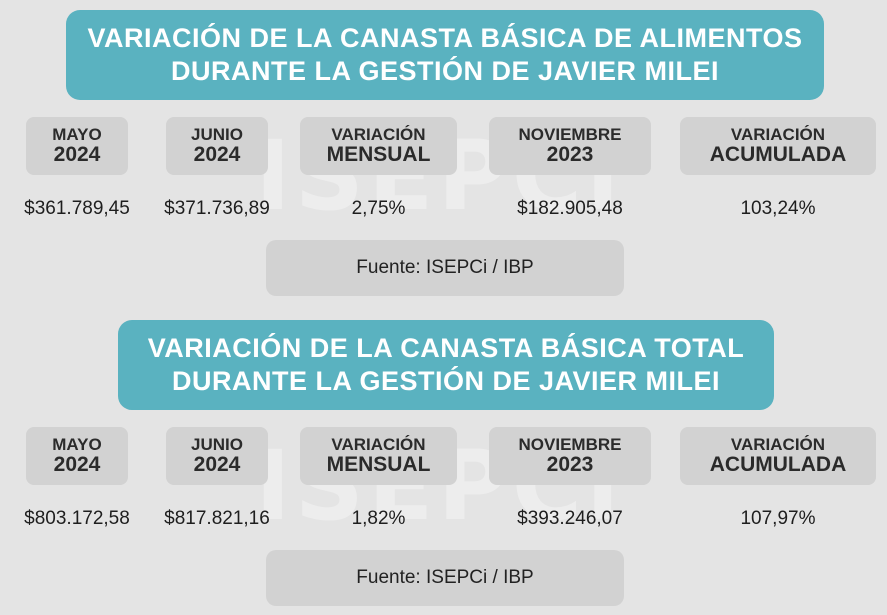  Describe the element at coordinates (378, 208) in the screenshot. I see `value-variacion-mensual: 2,75%` at that location.